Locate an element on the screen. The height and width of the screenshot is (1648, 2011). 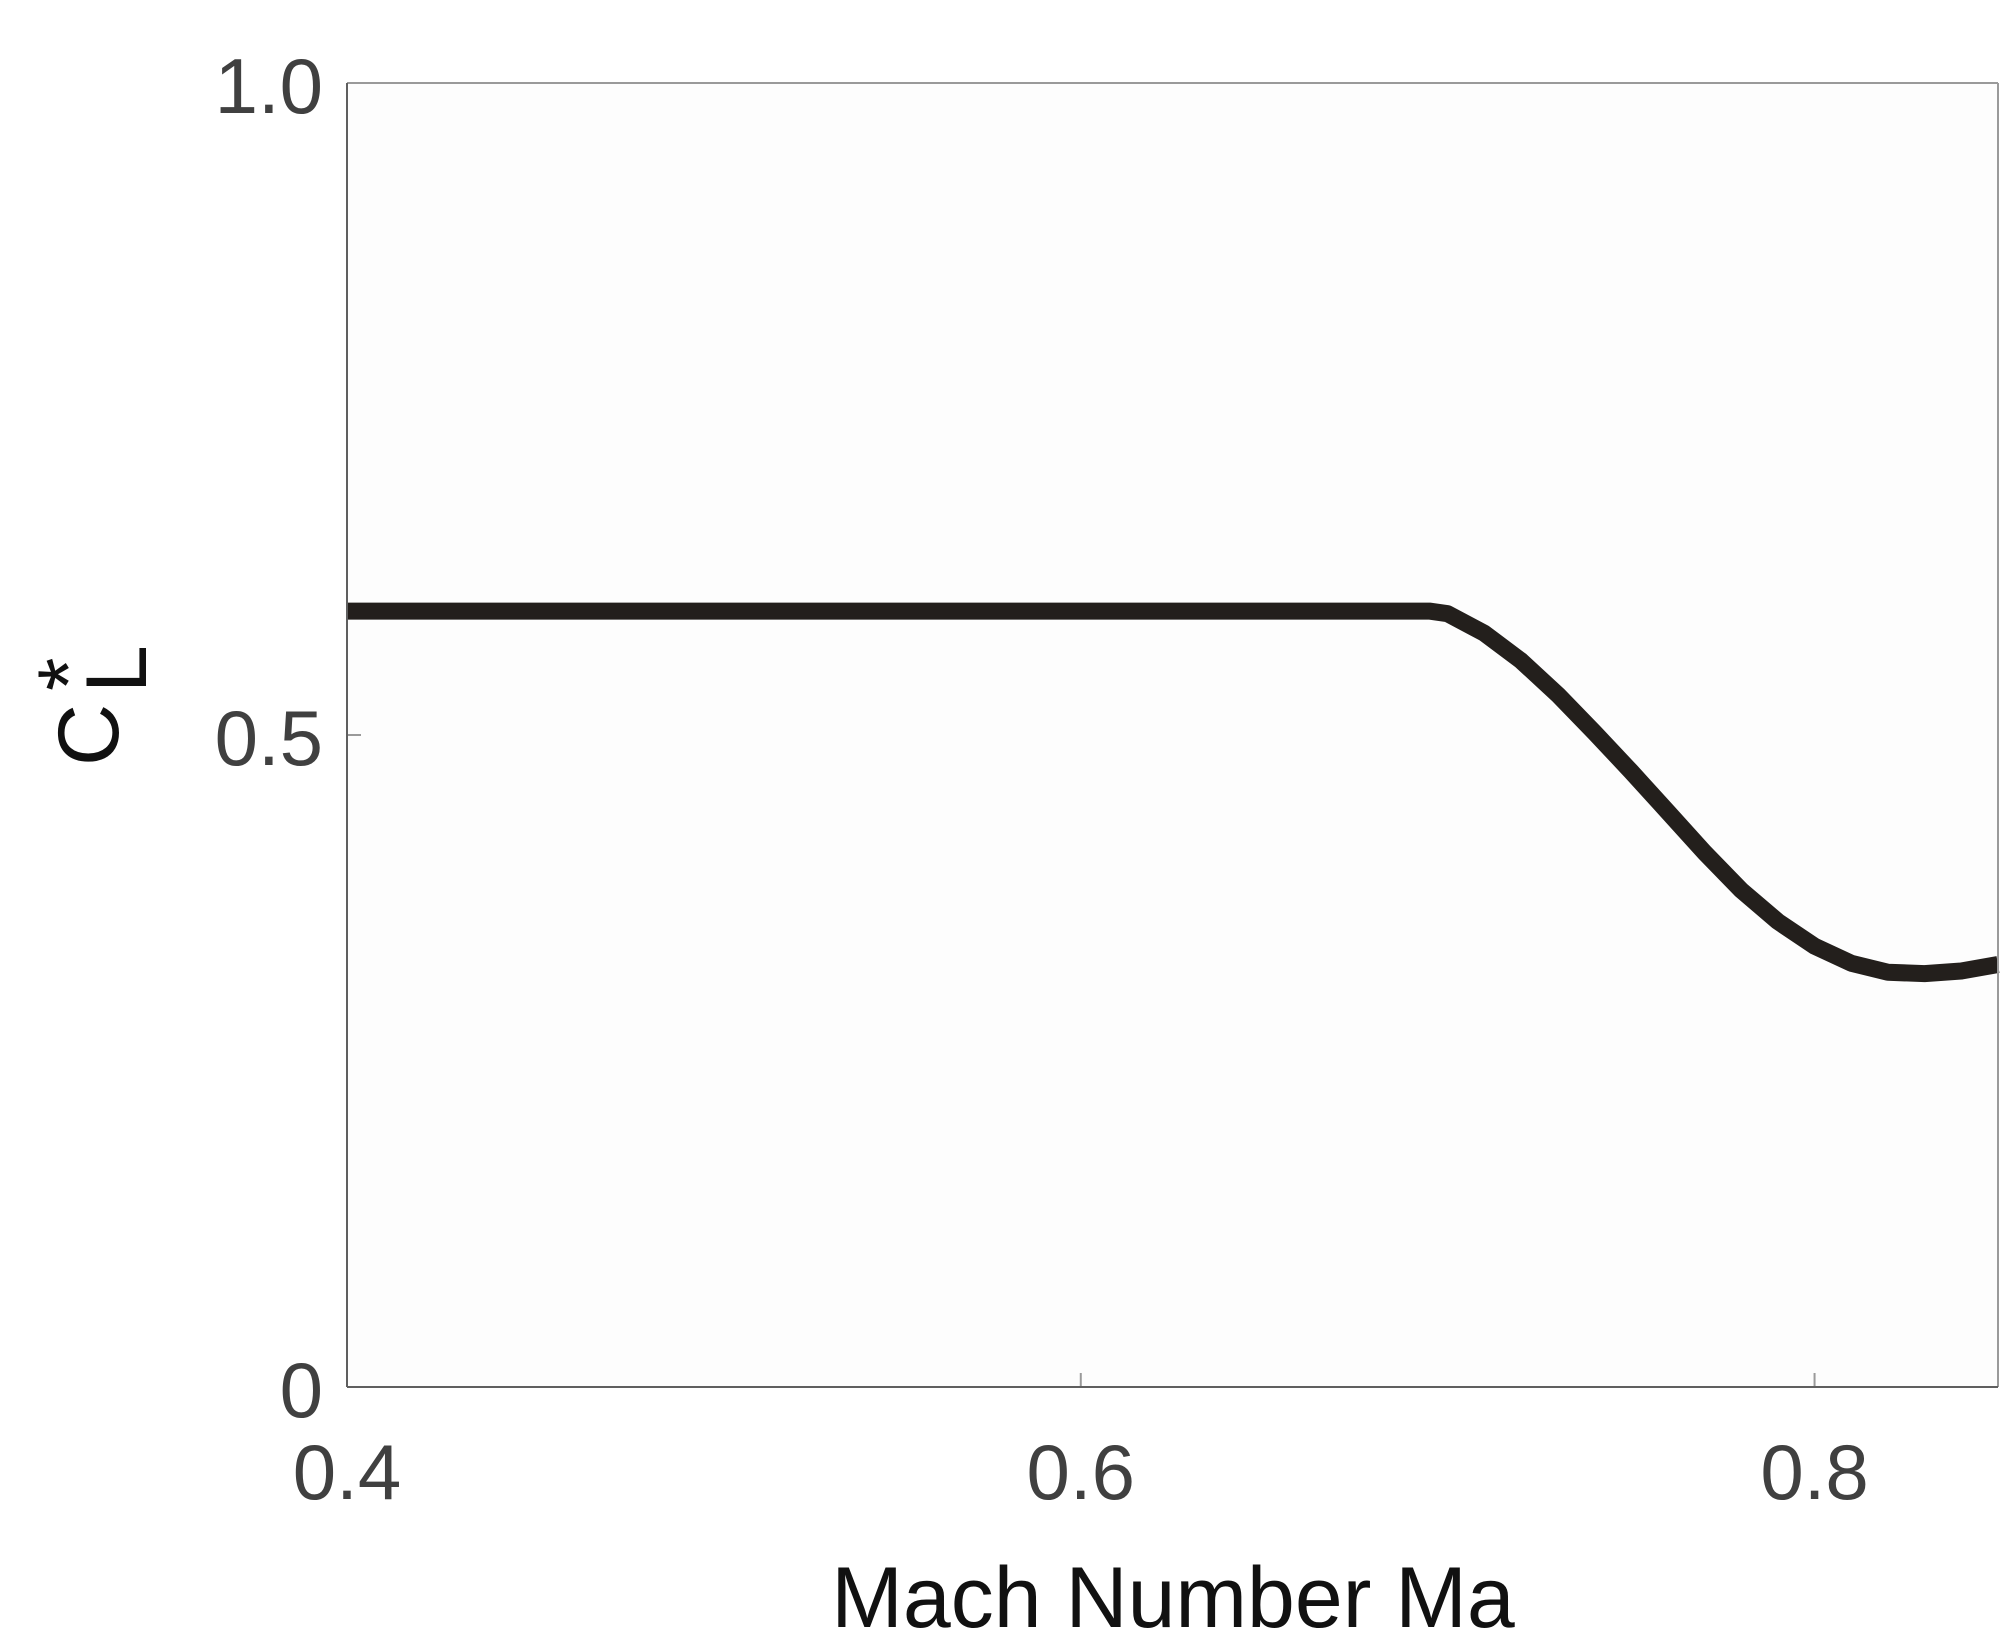
x-tick-label: 0.4 is located at coordinates (347, 1472).